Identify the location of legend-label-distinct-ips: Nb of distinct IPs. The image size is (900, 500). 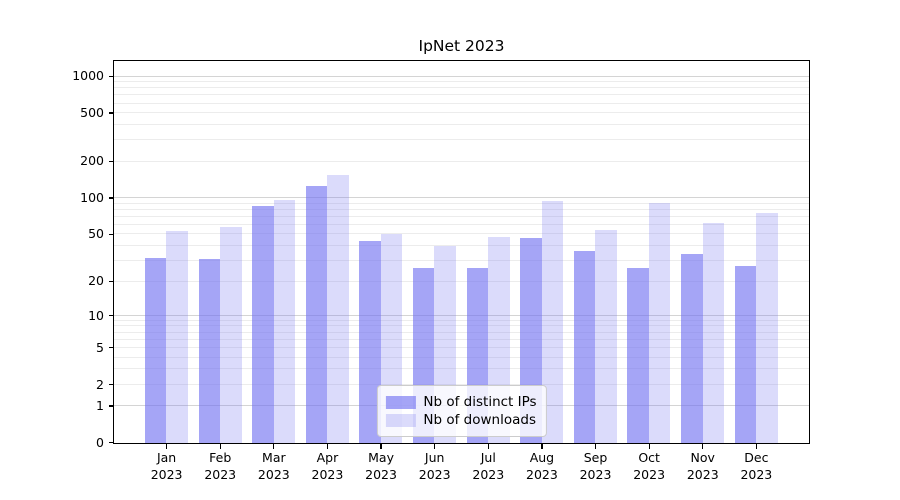
(480, 402).